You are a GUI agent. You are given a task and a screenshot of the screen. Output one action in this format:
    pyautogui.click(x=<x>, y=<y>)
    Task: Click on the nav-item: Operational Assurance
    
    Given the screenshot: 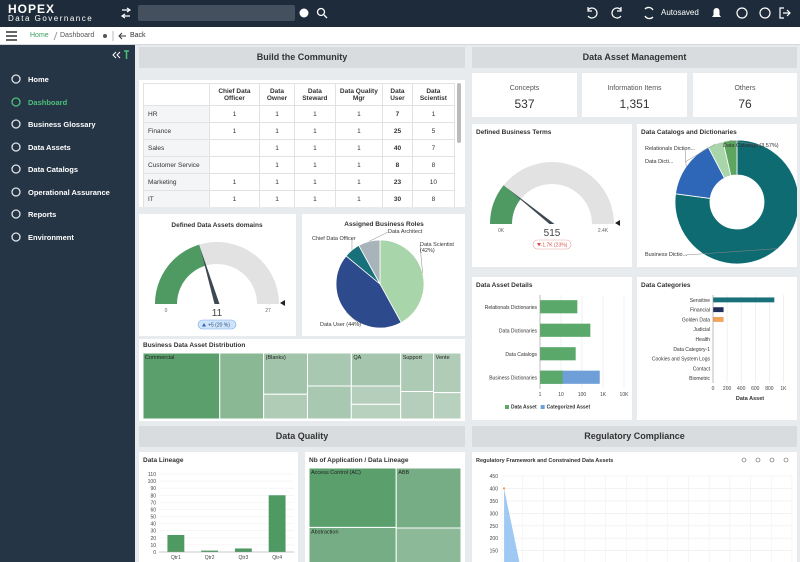 What is the action you would take?
    pyautogui.click(x=69, y=192)
    